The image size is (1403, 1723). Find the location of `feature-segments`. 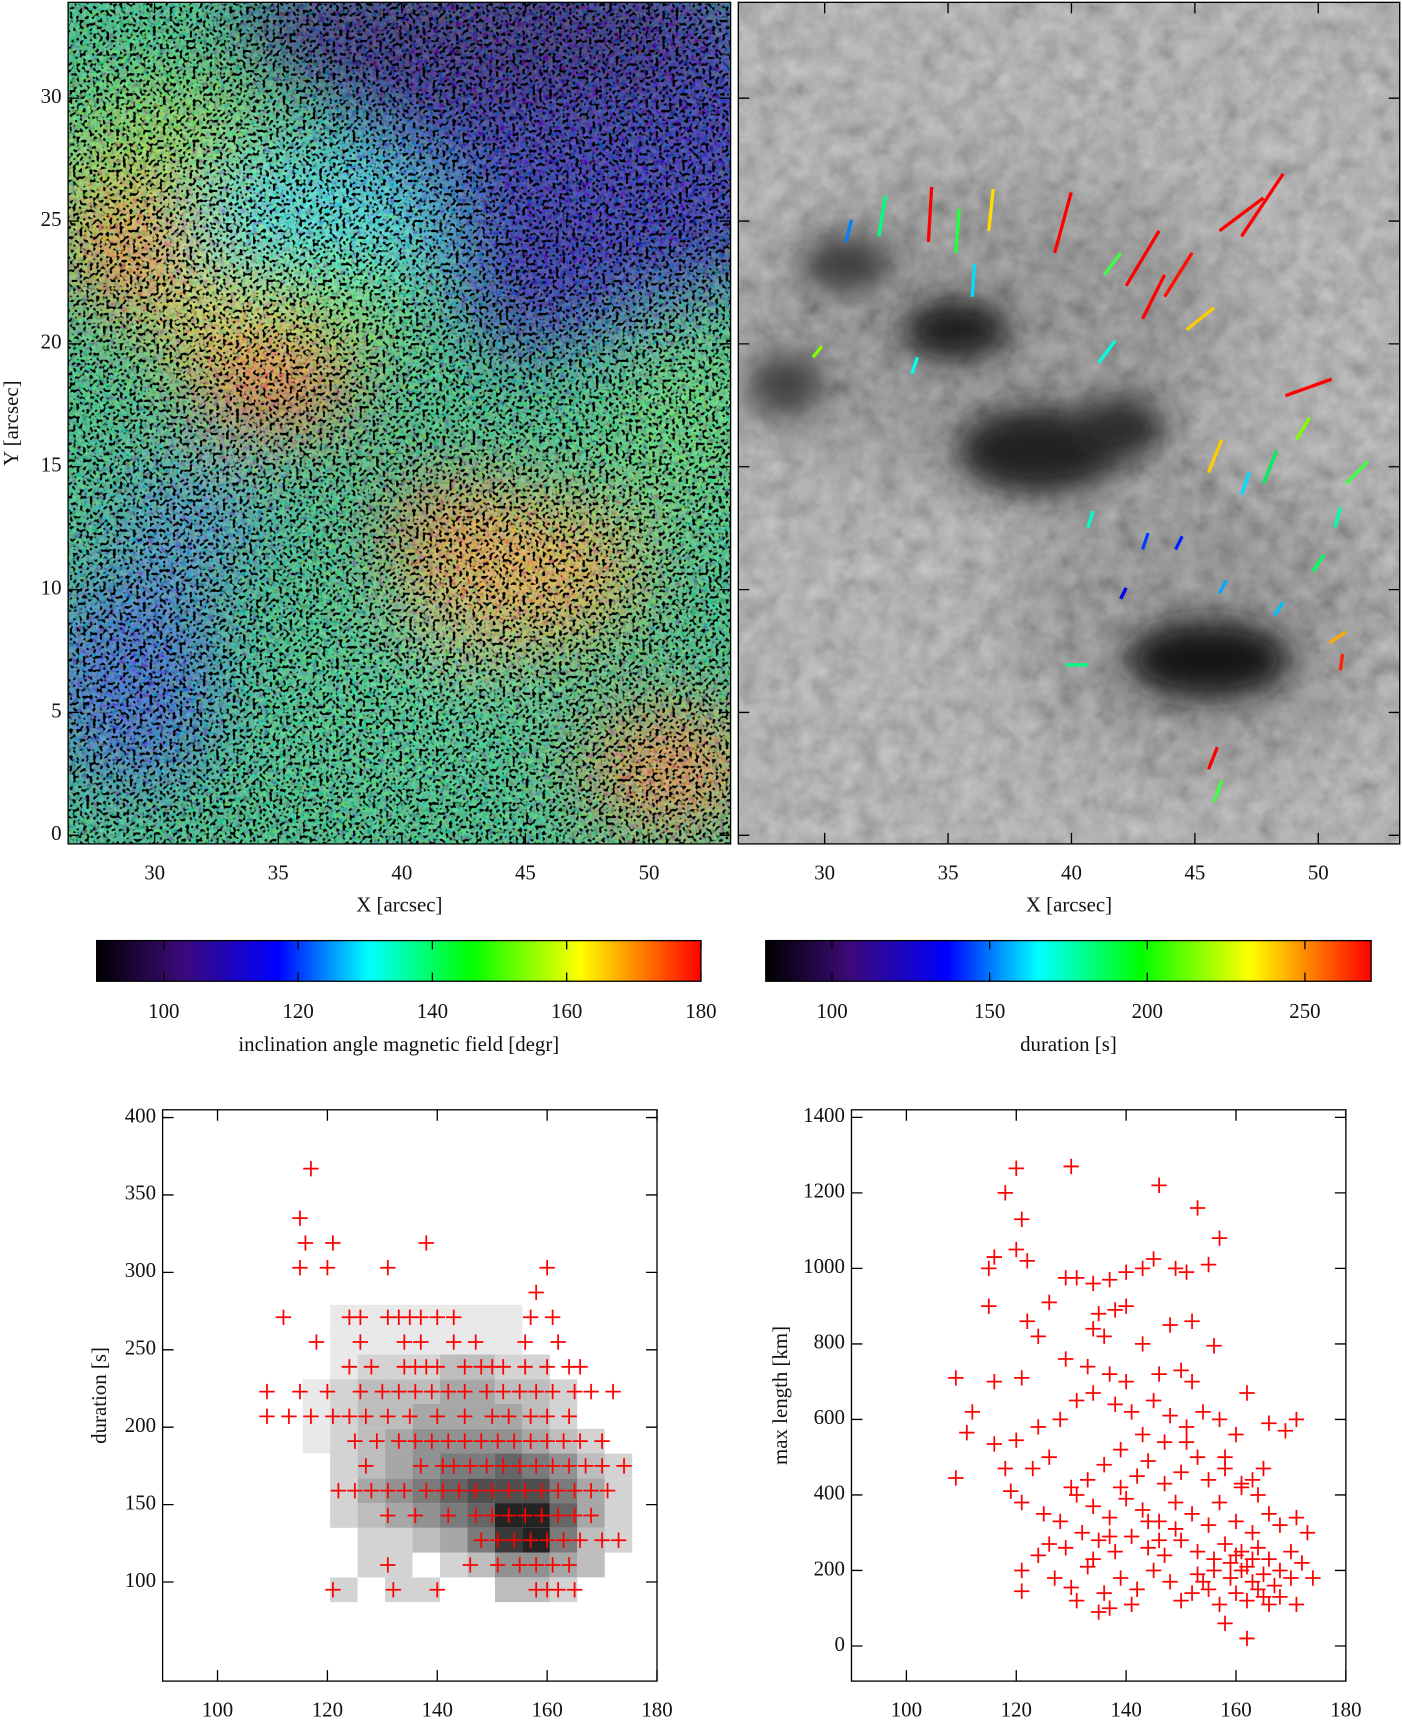

feature-segments is located at coordinates (1090, 487).